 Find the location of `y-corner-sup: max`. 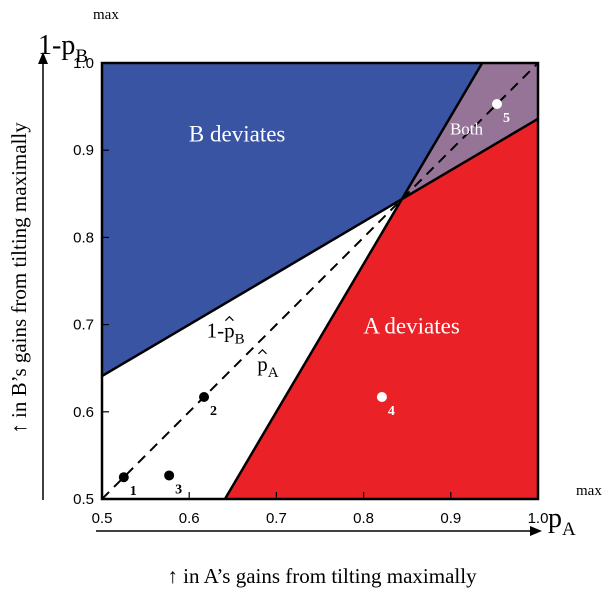

y-corner-sup: max is located at coordinates (106, 15).